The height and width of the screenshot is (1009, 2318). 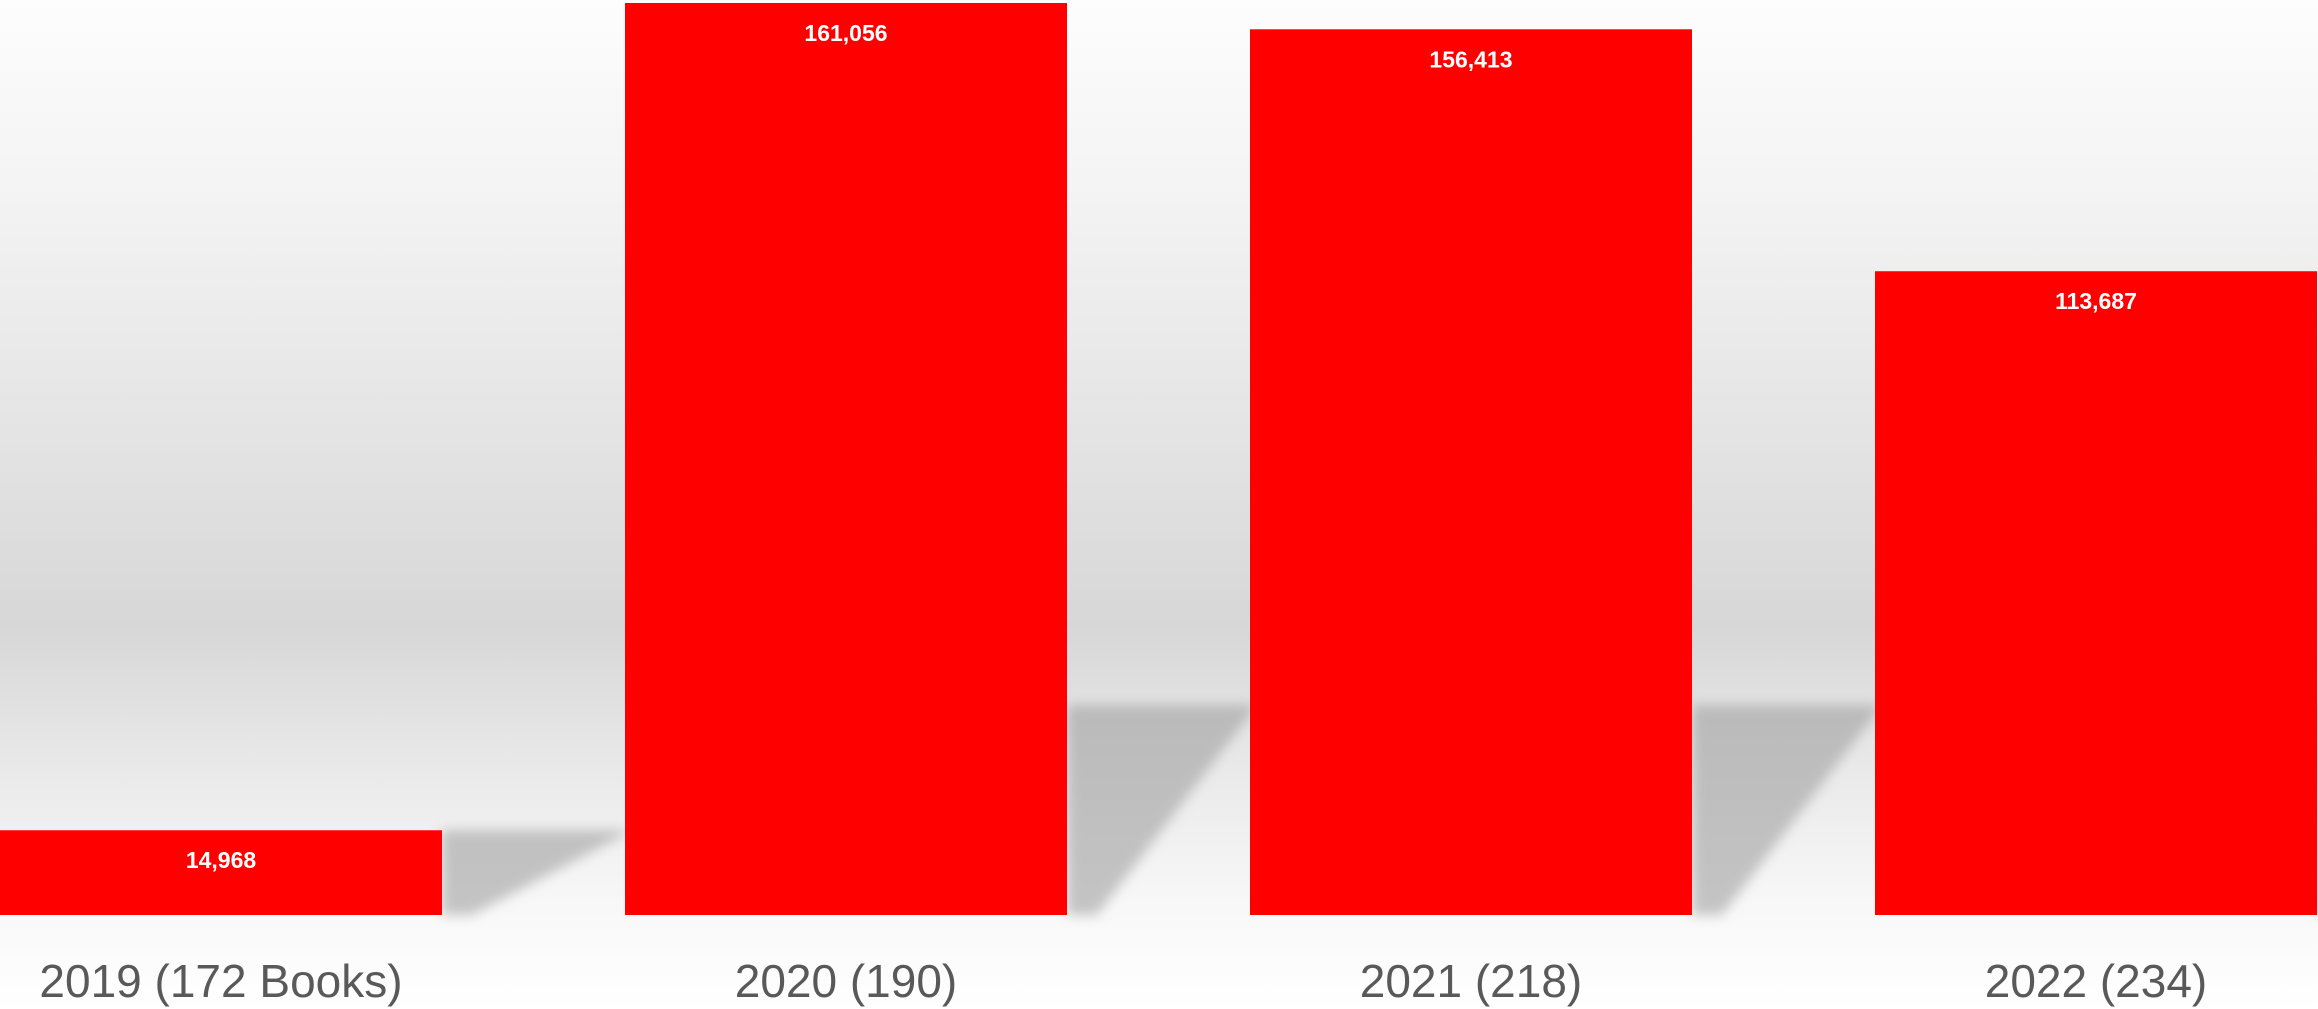 I want to click on category-label-4: 2022 (234), so click(x=2096, y=981).